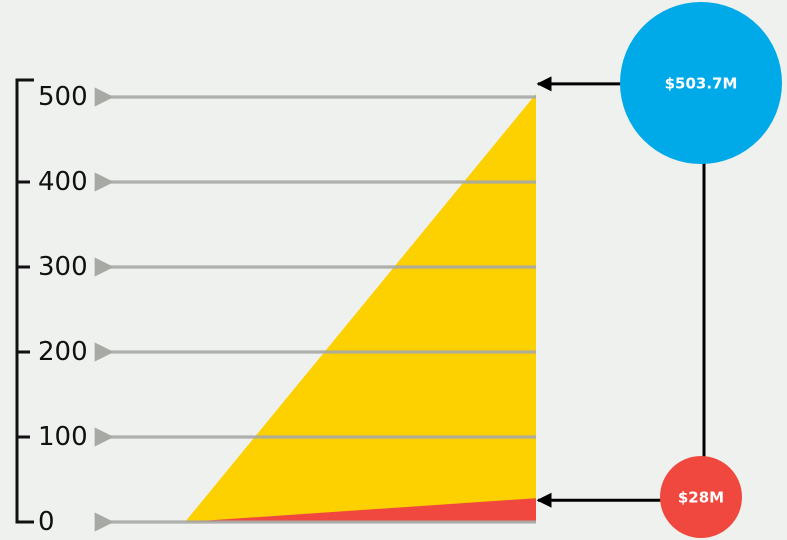  I want to click on bubble-bottom-label: $28M, so click(701, 498).